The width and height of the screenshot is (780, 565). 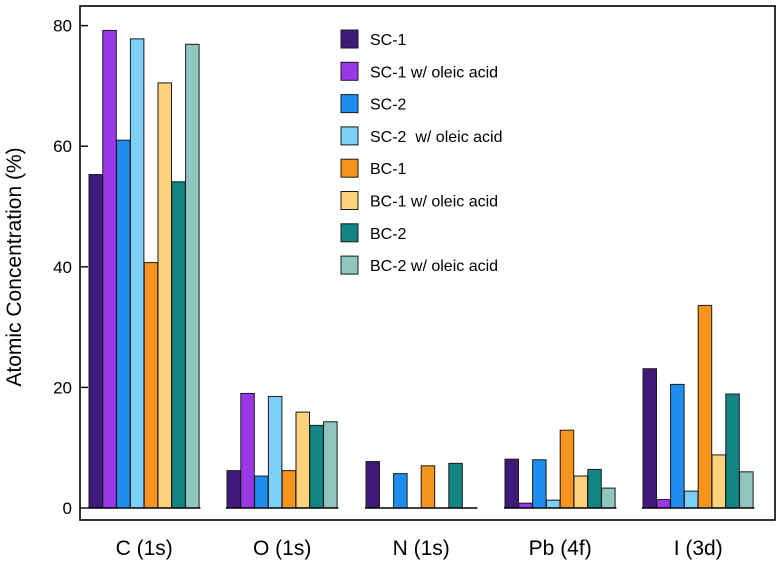 What do you see at coordinates (14, 266) in the screenshot?
I see `y-axis-label: Atomic Concentration (%)` at bounding box center [14, 266].